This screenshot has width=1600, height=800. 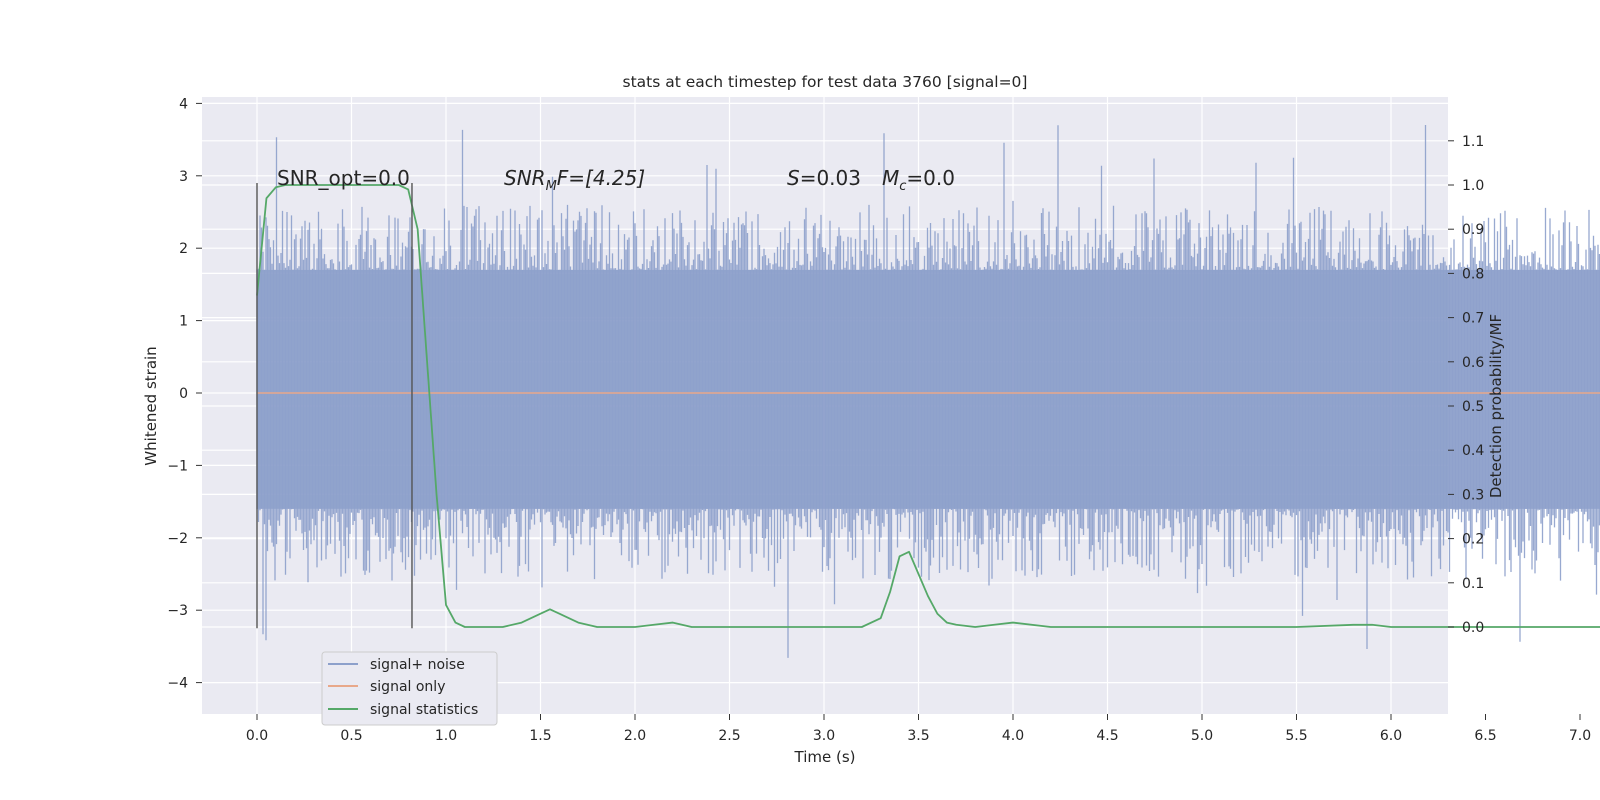 What do you see at coordinates (601, 178) in the screenshot?
I see `annotation-snr-mf-rest: F=[4.25]` at bounding box center [601, 178].